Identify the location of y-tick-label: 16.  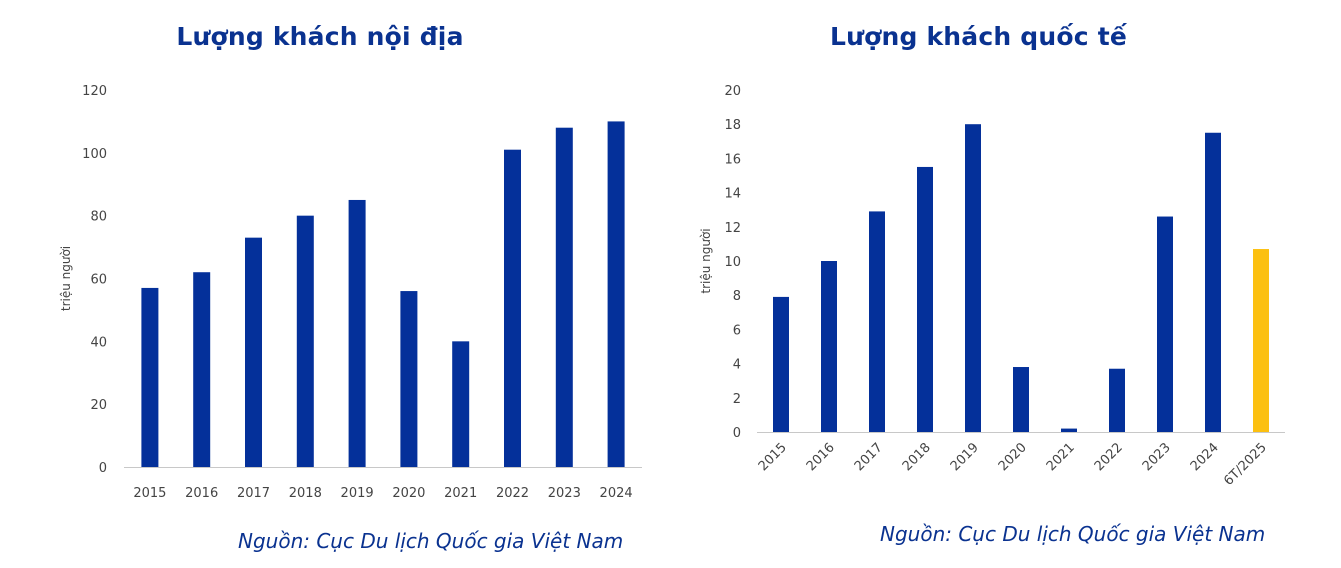
(732, 159).